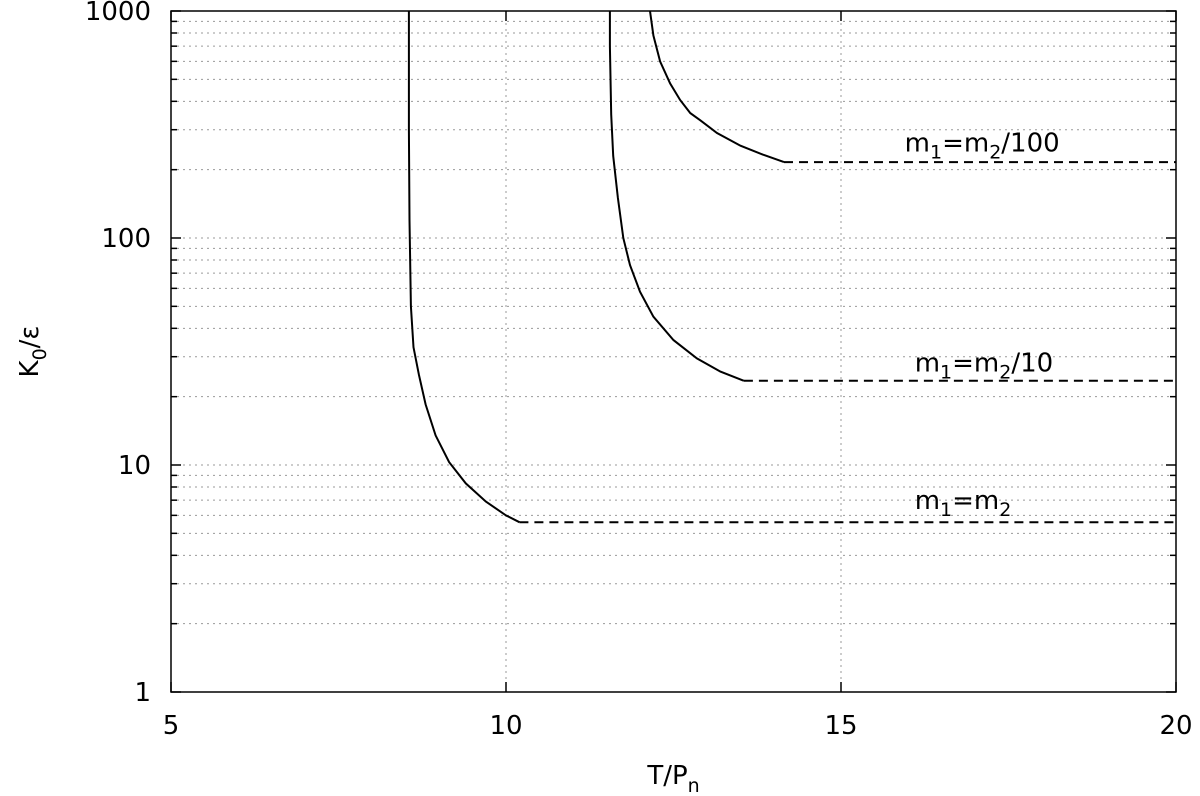 The width and height of the screenshot is (1200, 796). I want to click on y-axis-label-rest: /ε, so click(30, 337).